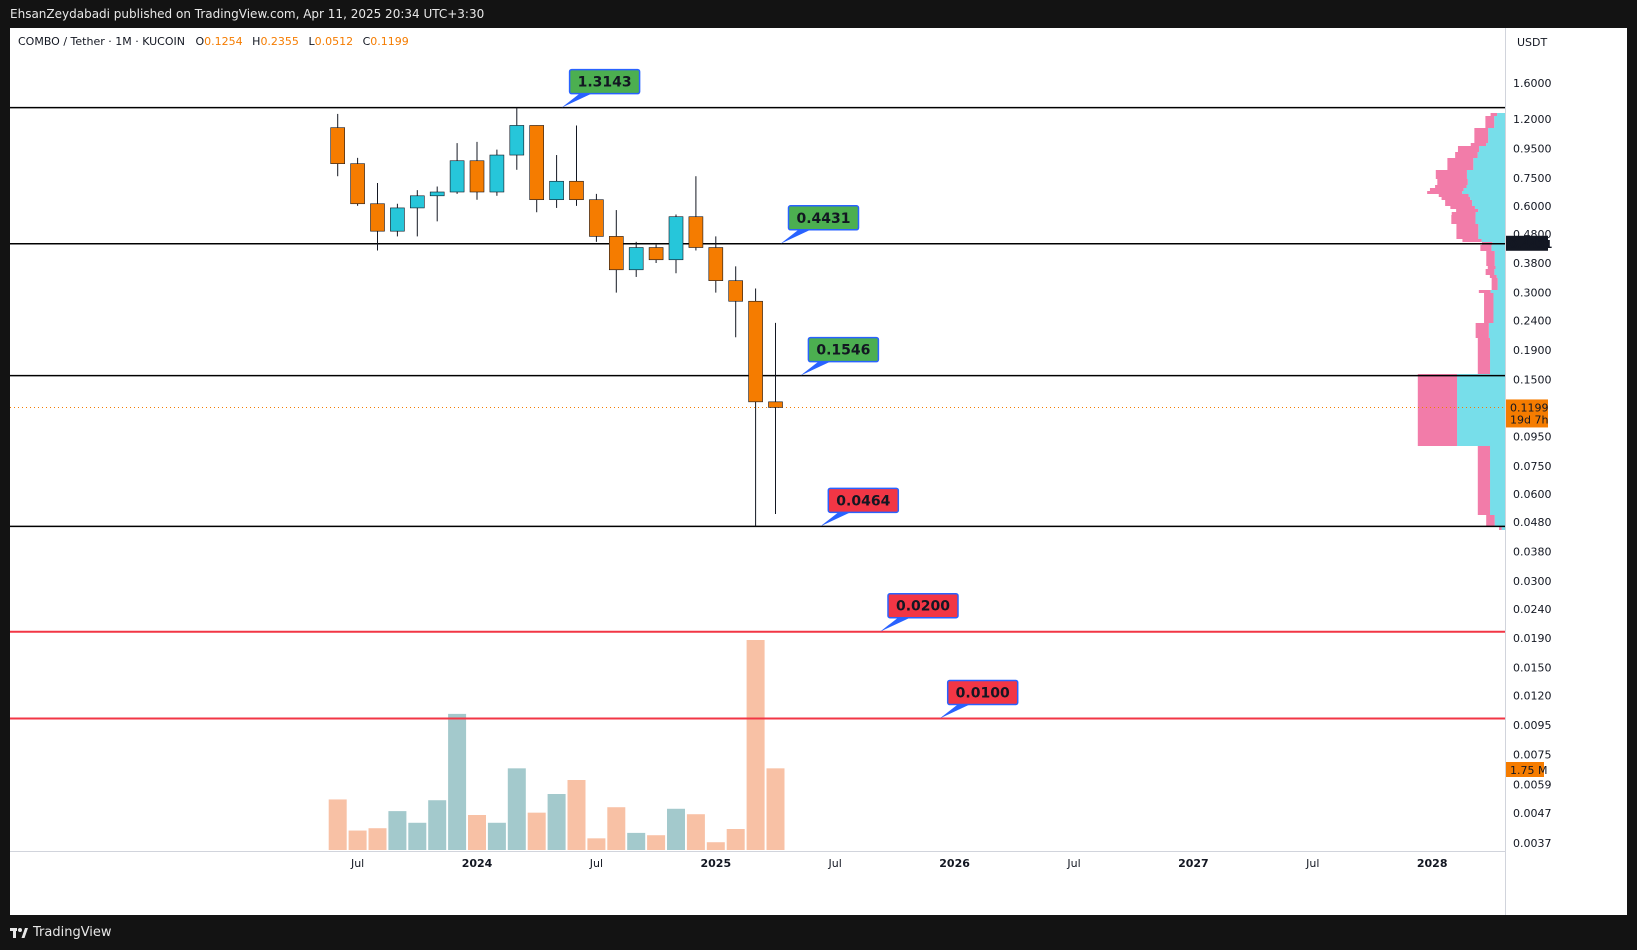 The image size is (1637, 950). What do you see at coordinates (223, 41) in the screenshot?
I see `legend-open: 0.1254` at bounding box center [223, 41].